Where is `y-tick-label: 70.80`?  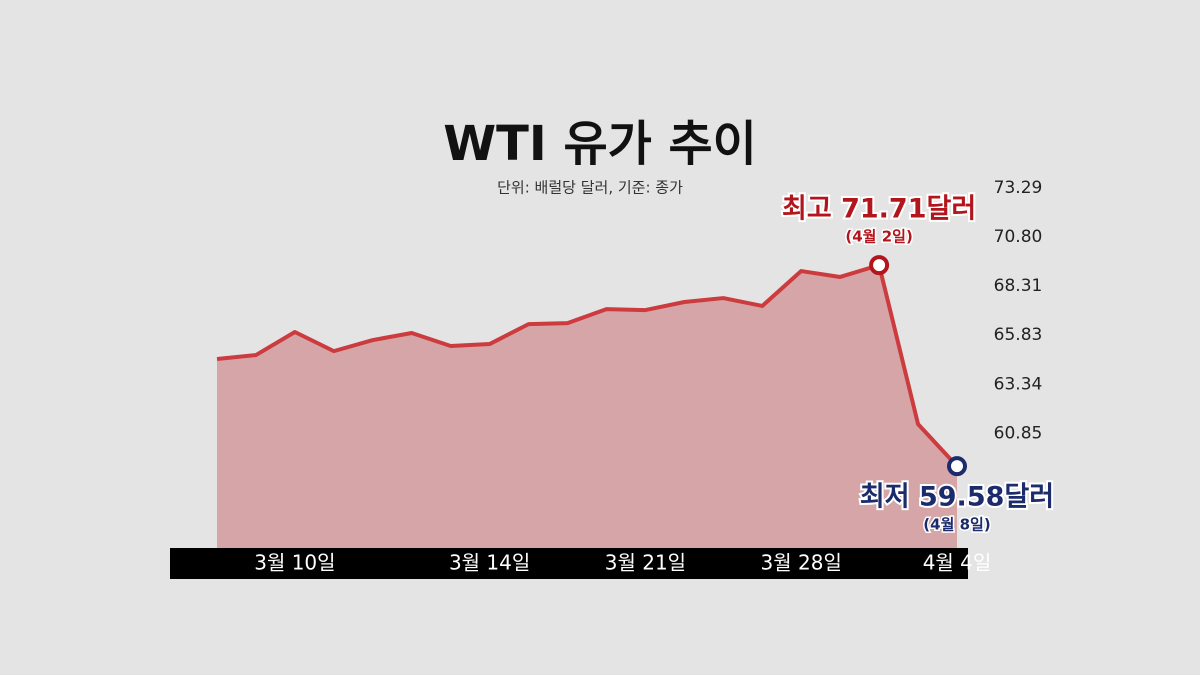 y-tick-label: 70.80 is located at coordinates (1018, 237).